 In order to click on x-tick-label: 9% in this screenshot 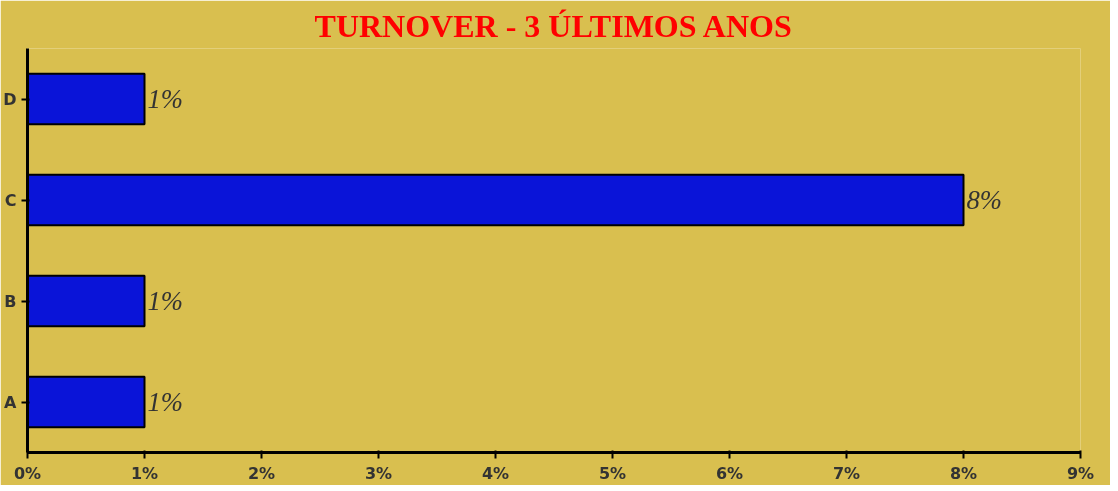, I will do `click(1080, 473)`.